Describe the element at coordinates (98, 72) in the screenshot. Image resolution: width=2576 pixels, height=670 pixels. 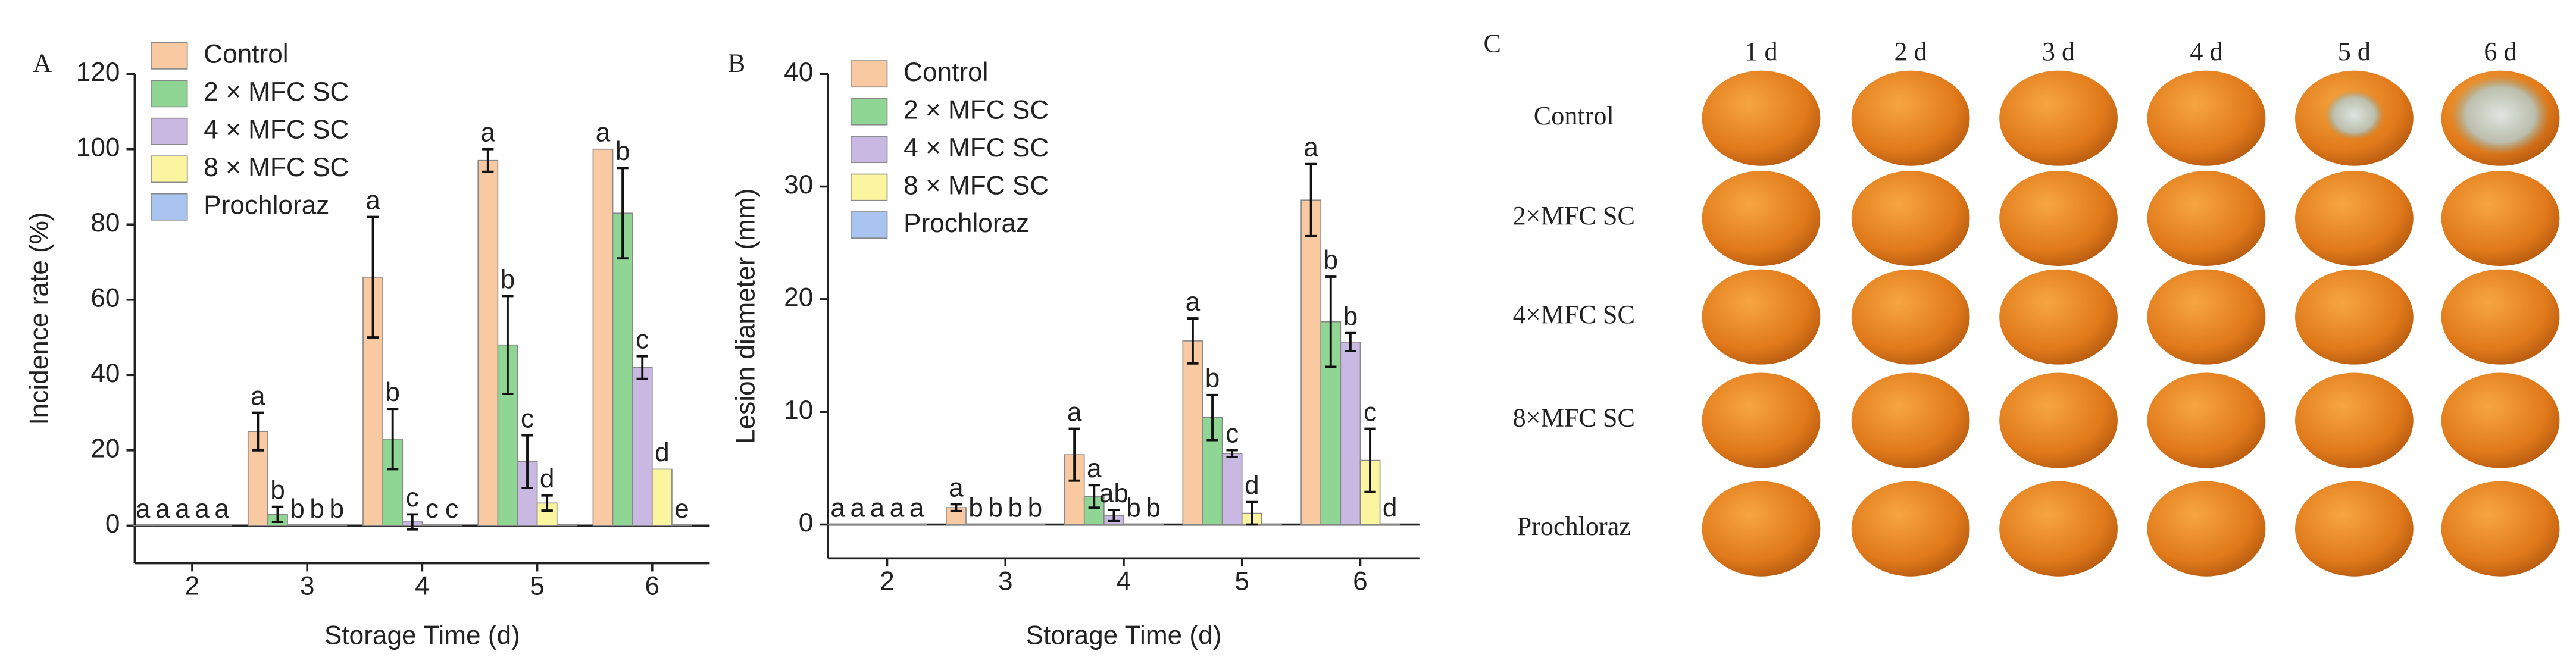
I see `y-tick-label: 120` at that location.